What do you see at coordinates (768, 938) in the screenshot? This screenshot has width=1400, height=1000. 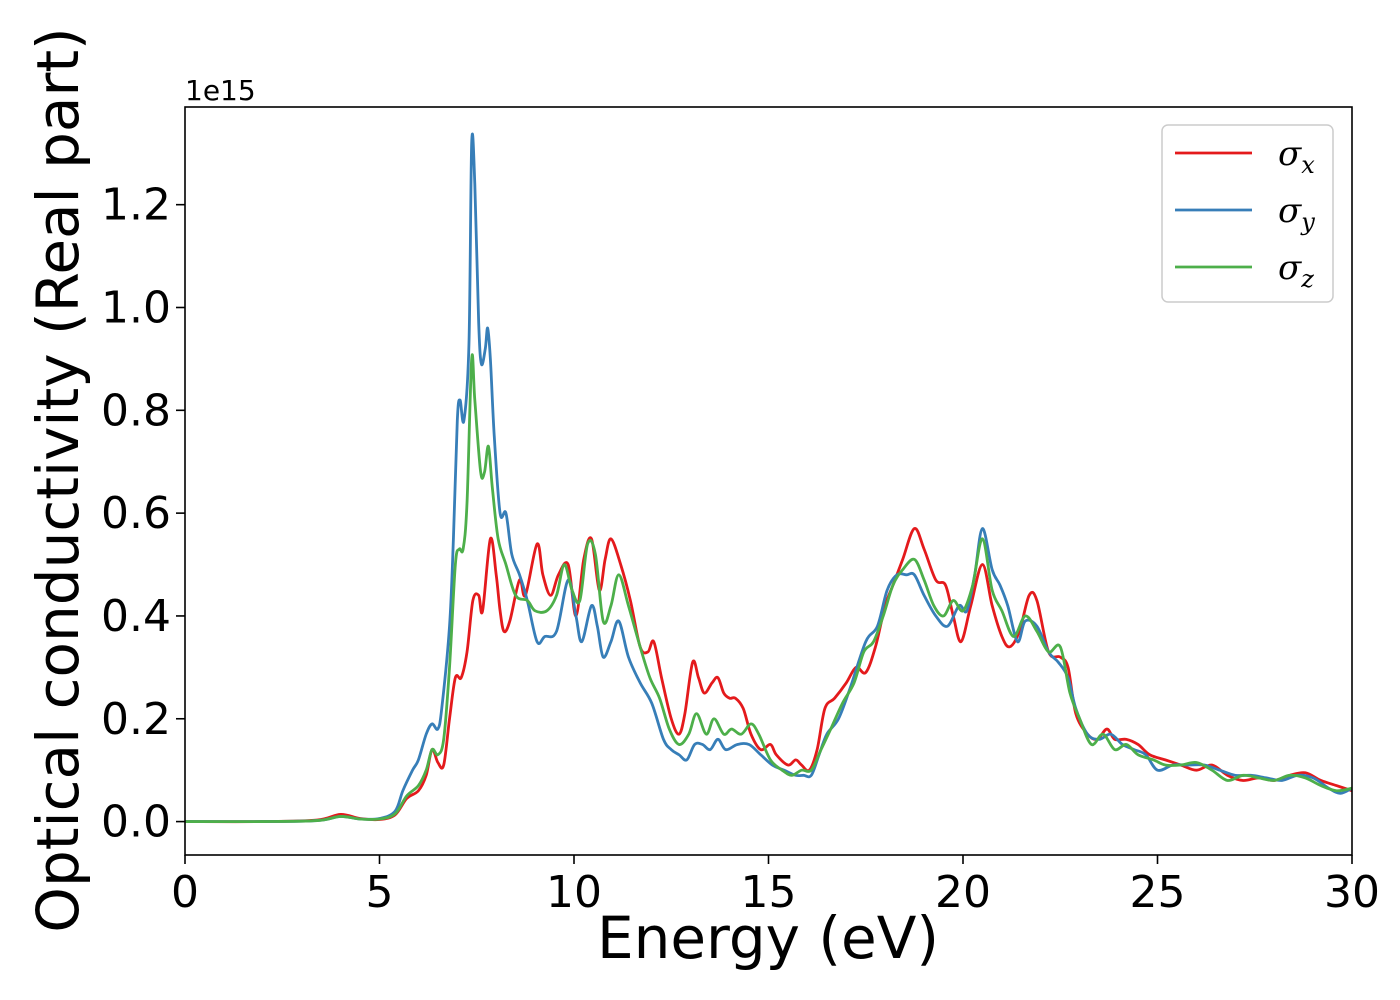 I see `x-axis-title: Energy (eV)` at bounding box center [768, 938].